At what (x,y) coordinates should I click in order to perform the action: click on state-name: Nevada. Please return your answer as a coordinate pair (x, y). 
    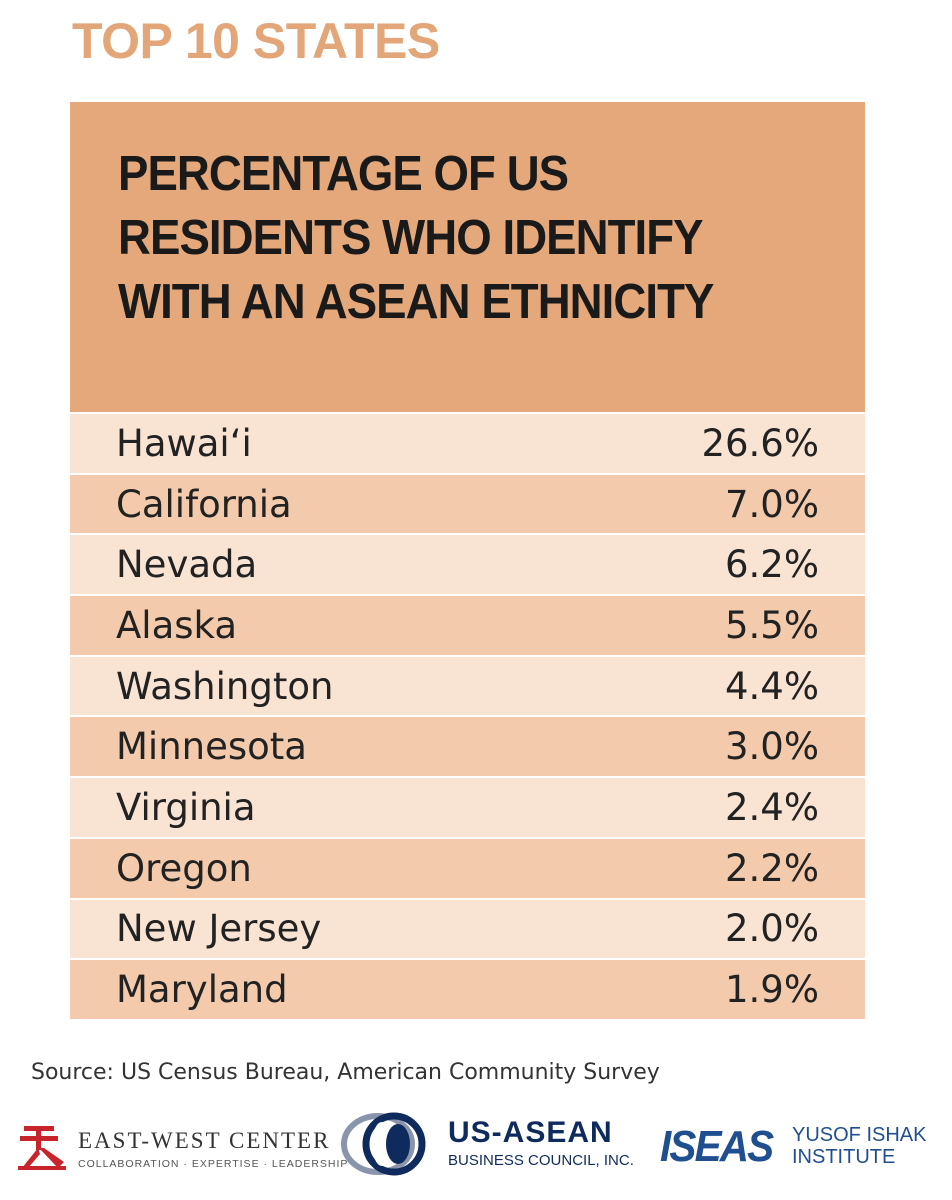
    Looking at the image, I should click on (187, 565).